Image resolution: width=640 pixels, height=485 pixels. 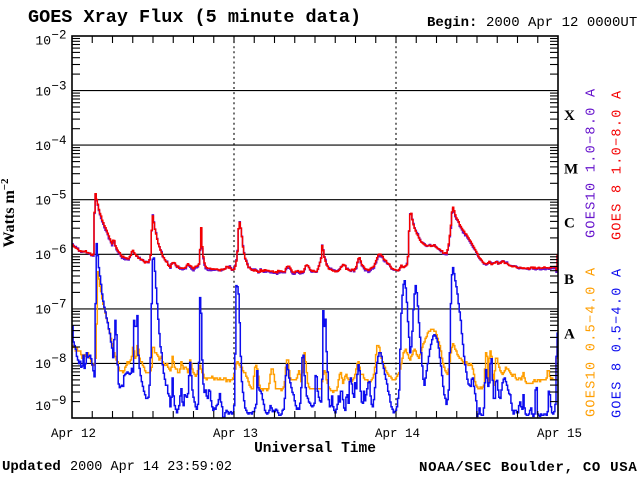 What do you see at coordinates (618, 165) in the screenshot?
I see `svg-text: GOES 8 1.0−8.0 A` at bounding box center [618, 165].